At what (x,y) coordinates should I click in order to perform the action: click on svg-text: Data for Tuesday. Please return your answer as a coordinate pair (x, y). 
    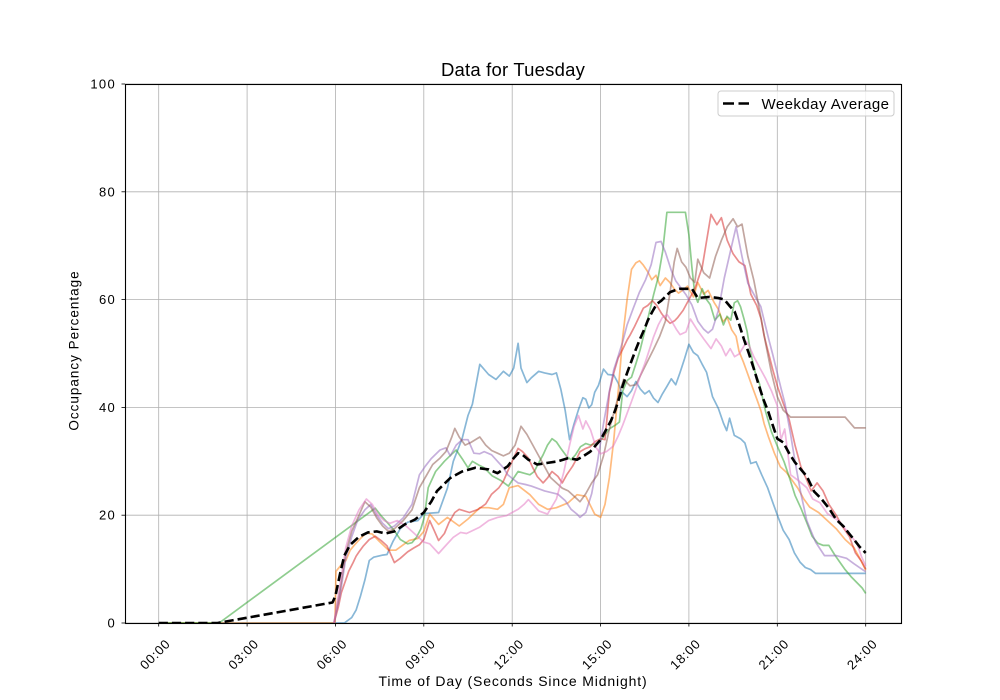
    Looking at the image, I should click on (513, 69).